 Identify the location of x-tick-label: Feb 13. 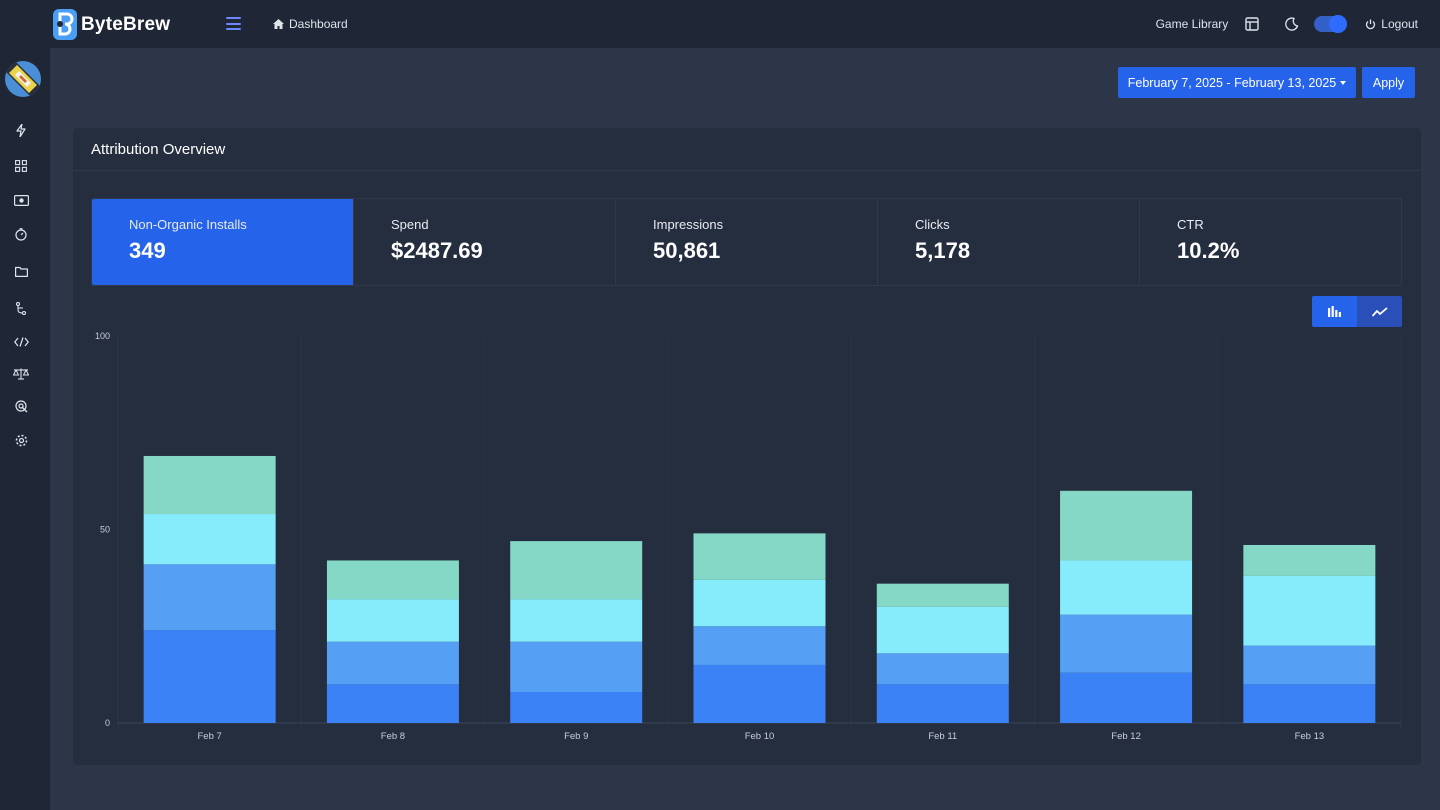
(1310, 736).